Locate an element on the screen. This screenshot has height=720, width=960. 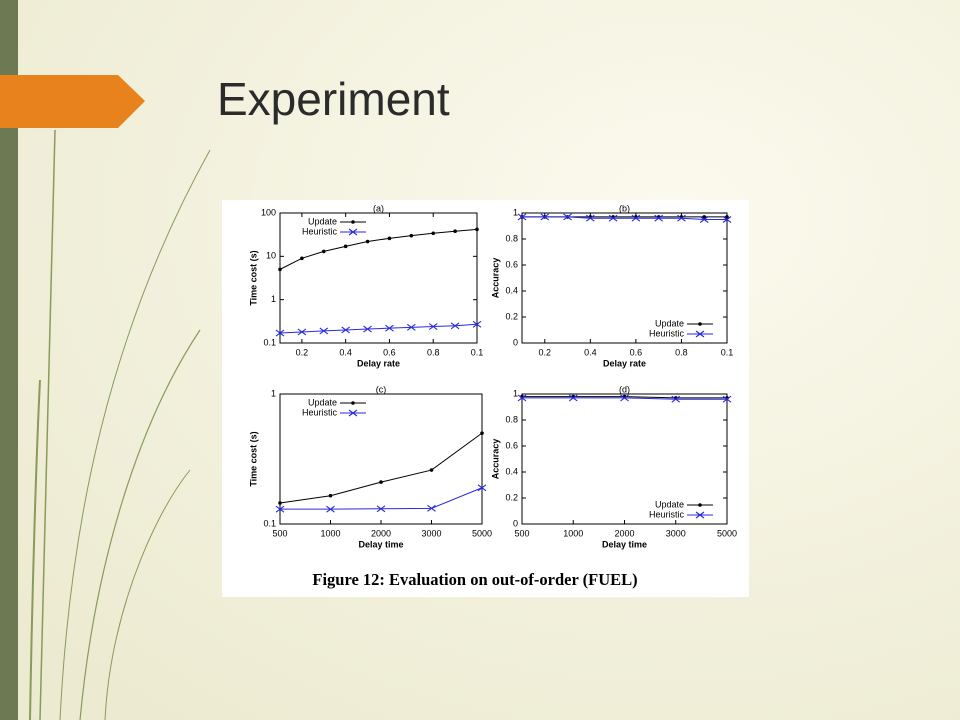
chart-title: (c) is located at coordinates (381, 389).